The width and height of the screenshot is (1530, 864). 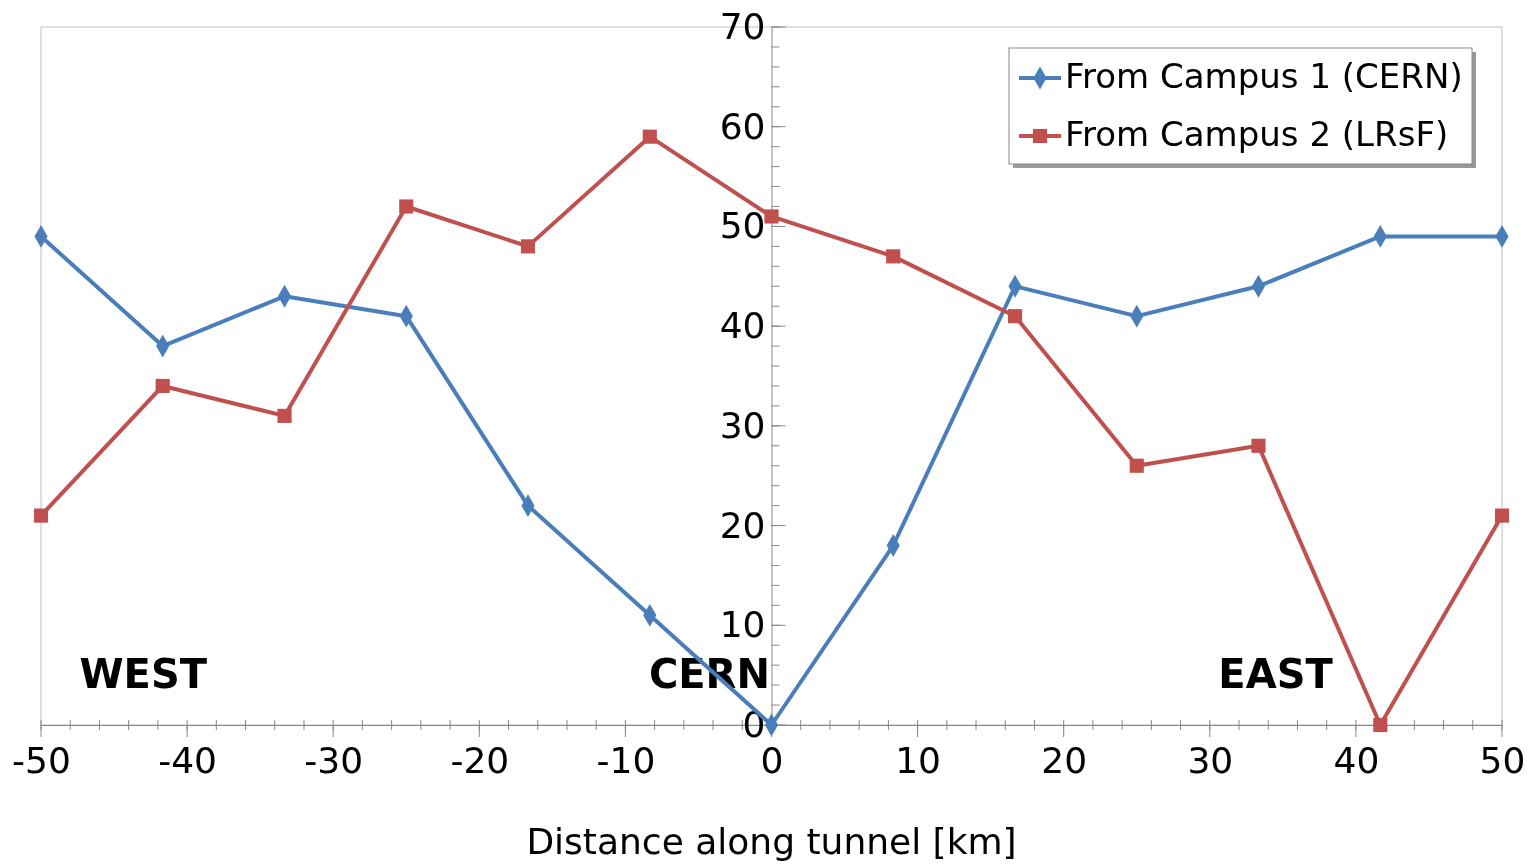 What do you see at coordinates (742, 425) in the screenshot?
I see `y-tick-label: 30` at bounding box center [742, 425].